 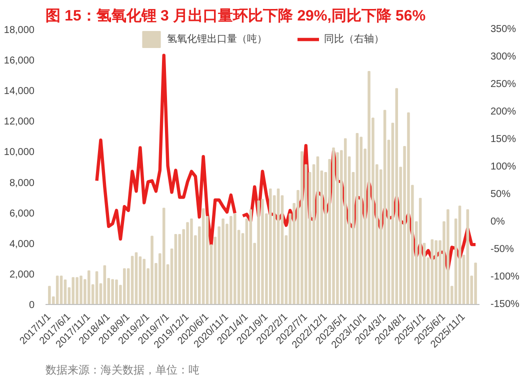 What do you see at coordinates (502, 249) in the screenshot?
I see `y2-tick-label: -50%` at bounding box center [502, 249].